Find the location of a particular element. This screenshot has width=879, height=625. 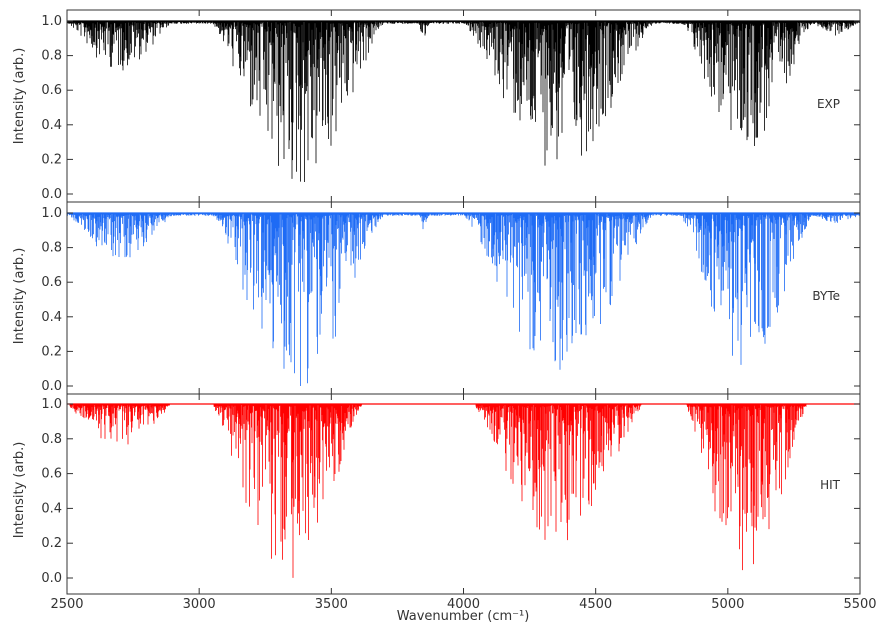

x-axis: 2500 3000 3500 4000 4500 5000 5500 is located at coordinates (463, 604).